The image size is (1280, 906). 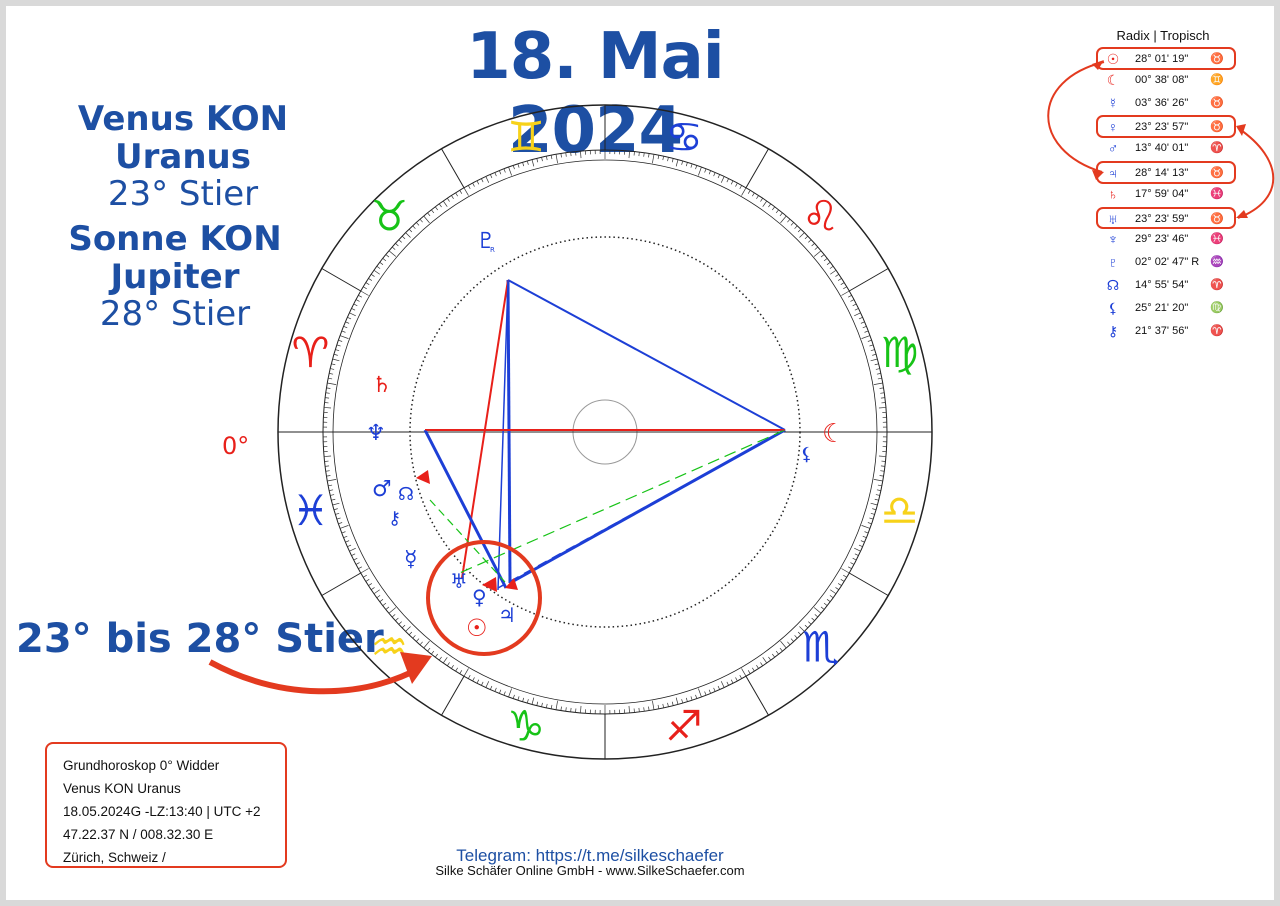 I want to click on mars-symbol: ♂, so click(x=382, y=489).